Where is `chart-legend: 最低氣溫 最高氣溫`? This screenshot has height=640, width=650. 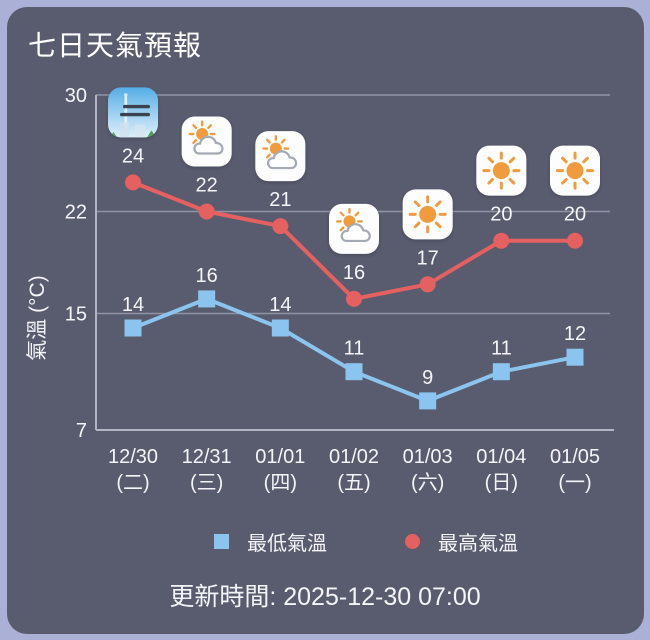
chart-legend: 最低氣溫 最高氣溫 is located at coordinates (366, 541).